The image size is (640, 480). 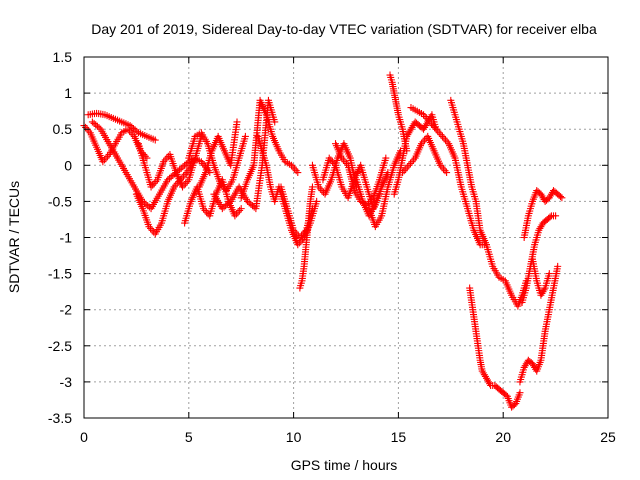 I want to click on y-tick-label: -0.5, so click(x=60, y=201).